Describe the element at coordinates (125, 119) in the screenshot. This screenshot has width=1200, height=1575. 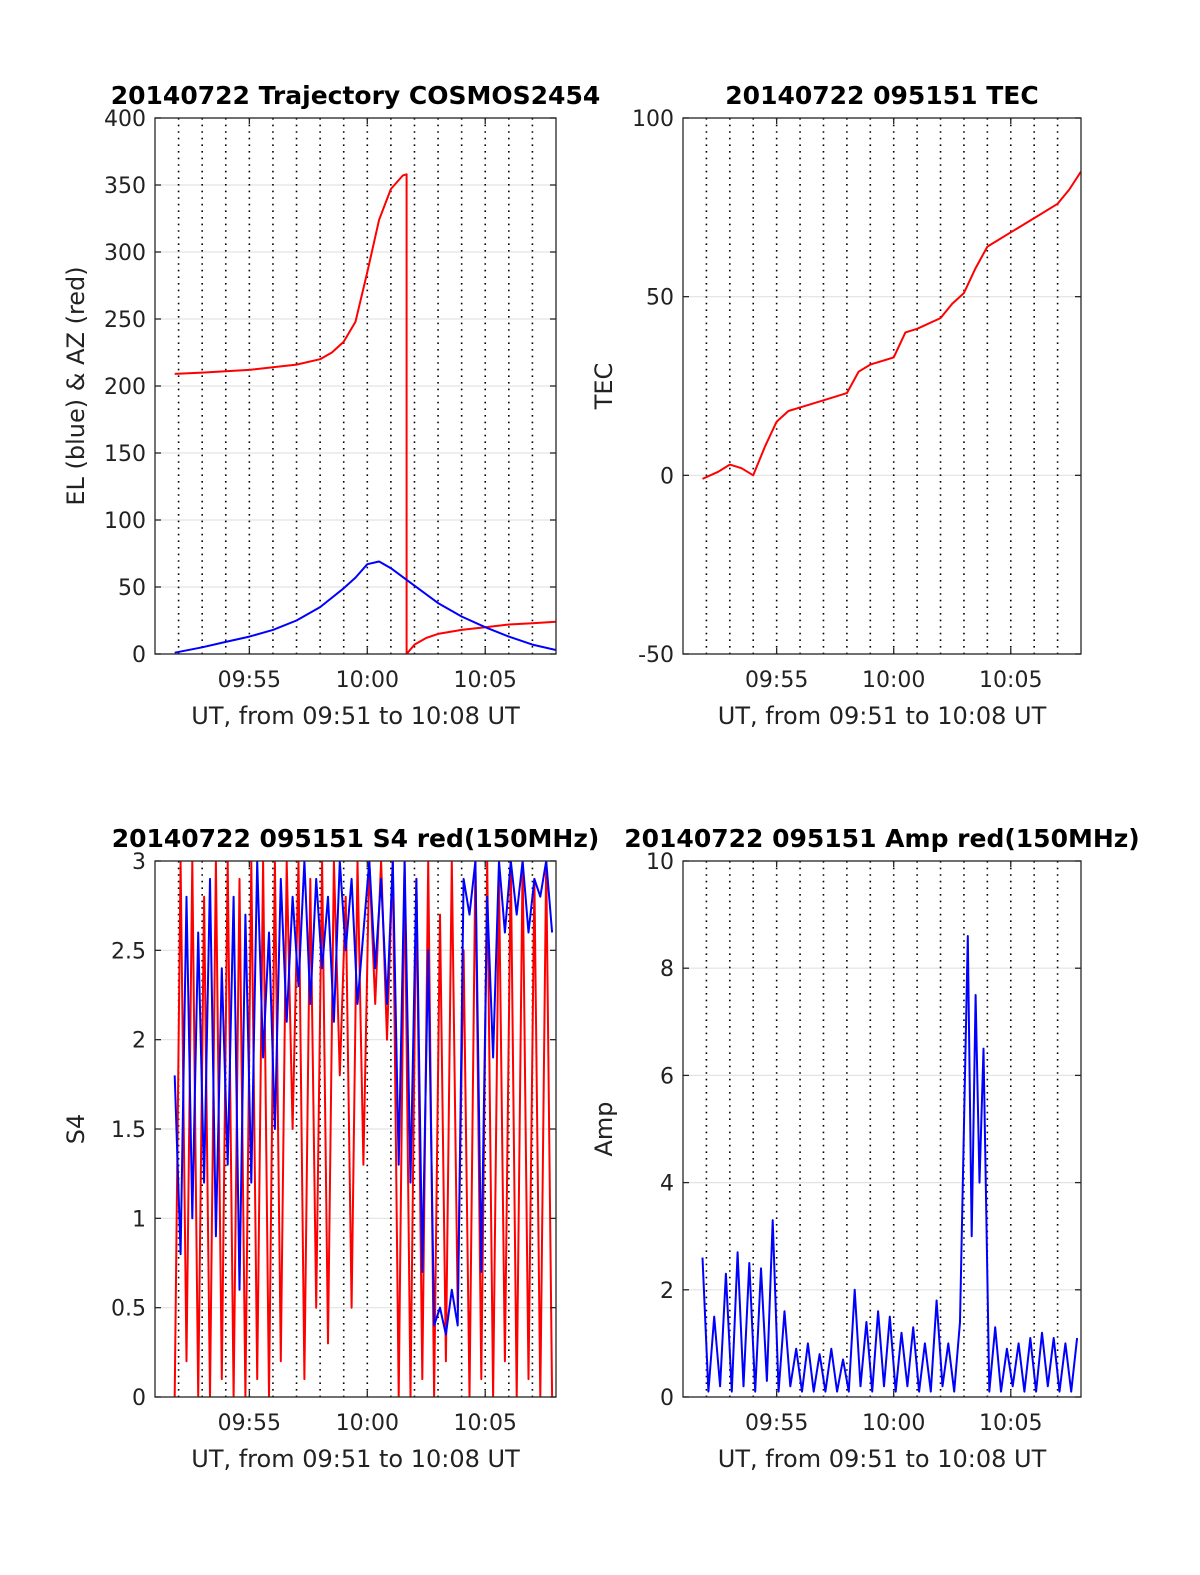
I see `y-tick-label: 400` at that location.